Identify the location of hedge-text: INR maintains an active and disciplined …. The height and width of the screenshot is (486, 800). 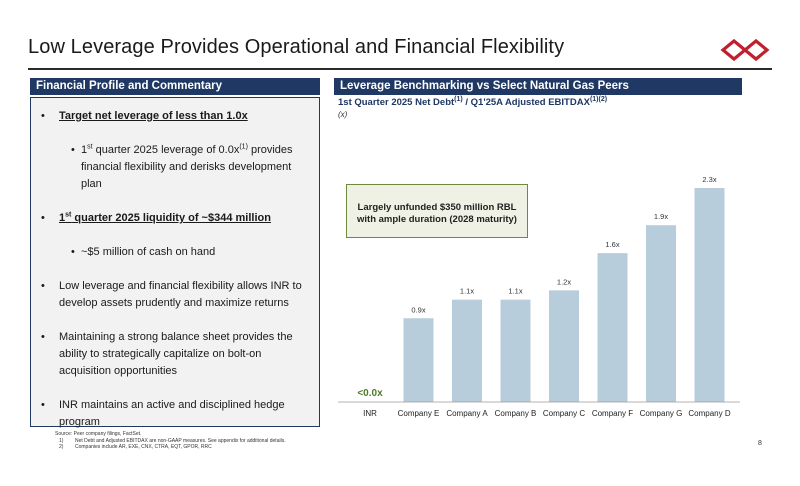
(172, 413).